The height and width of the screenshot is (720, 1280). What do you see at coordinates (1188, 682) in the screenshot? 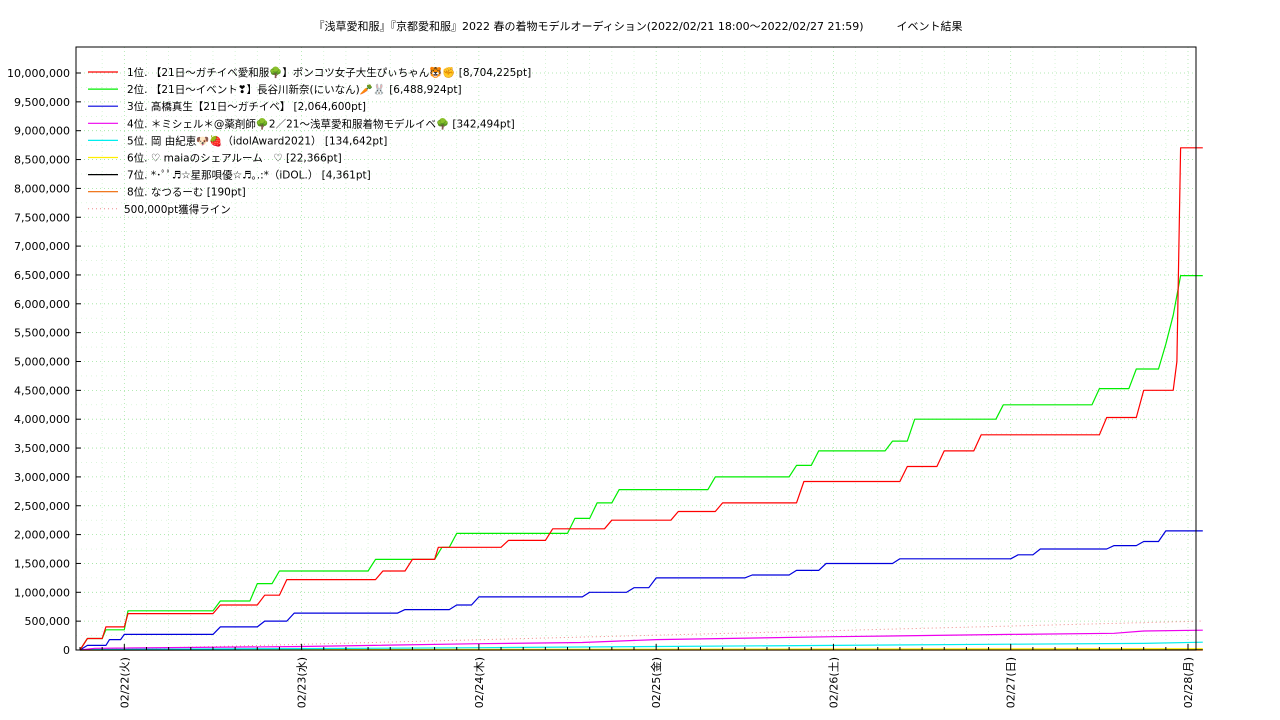
I see `x-tick-label: 02/28(月)` at bounding box center [1188, 682].